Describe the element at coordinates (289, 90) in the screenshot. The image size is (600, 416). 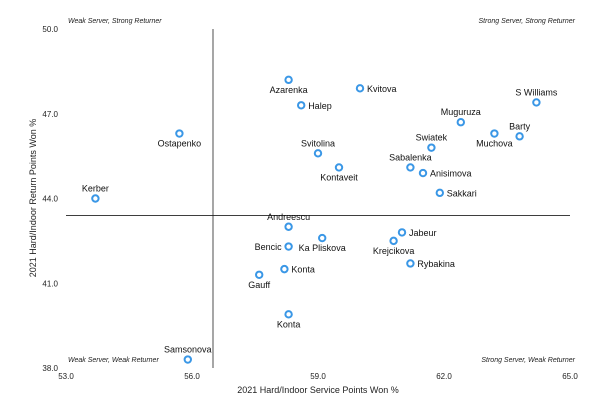
I see `point-label: Azarenka` at that location.